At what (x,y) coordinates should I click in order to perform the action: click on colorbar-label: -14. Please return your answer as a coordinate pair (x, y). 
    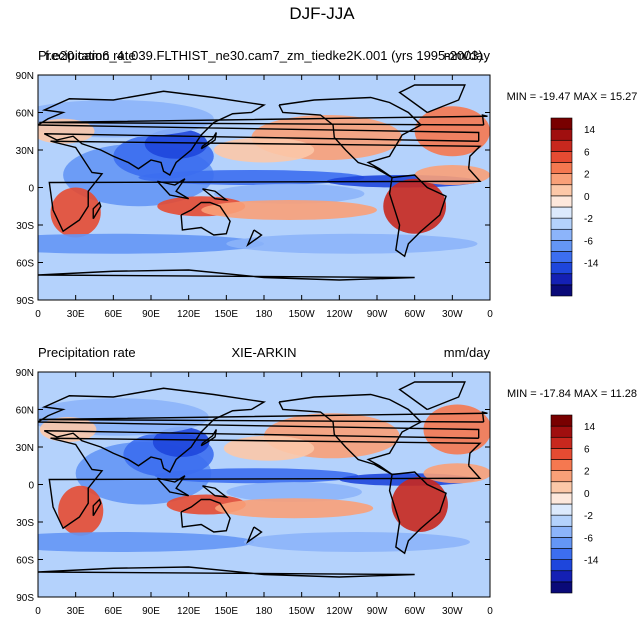
    Looking at the image, I should click on (591, 561).